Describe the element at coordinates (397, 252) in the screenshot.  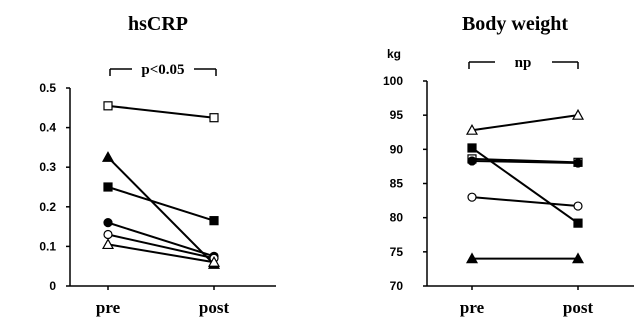
I see `y-tick-label: 75` at that location.